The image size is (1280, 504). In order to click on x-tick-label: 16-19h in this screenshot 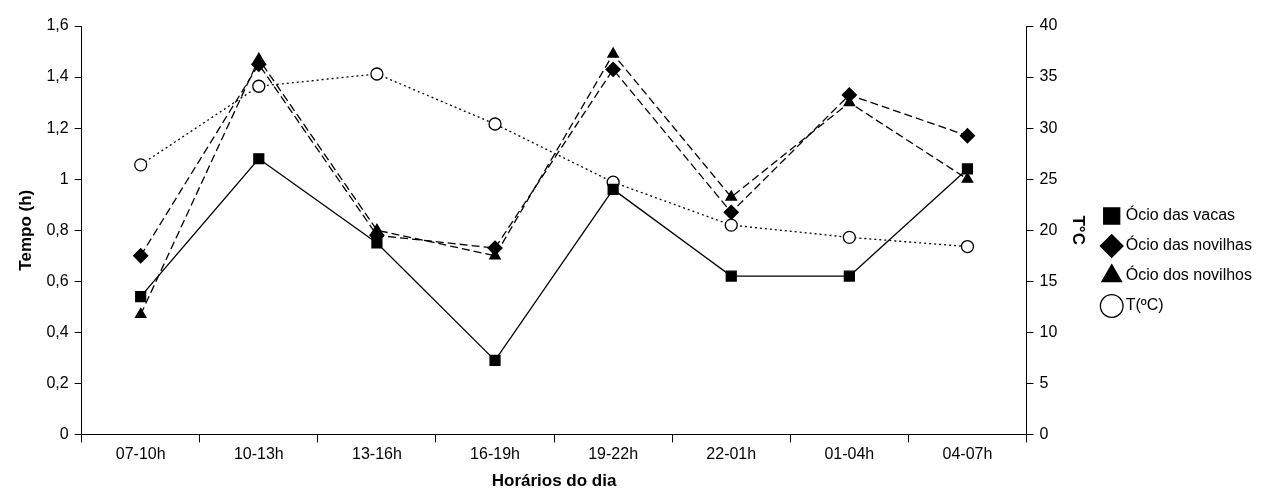, I will do `click(495, 454)`.